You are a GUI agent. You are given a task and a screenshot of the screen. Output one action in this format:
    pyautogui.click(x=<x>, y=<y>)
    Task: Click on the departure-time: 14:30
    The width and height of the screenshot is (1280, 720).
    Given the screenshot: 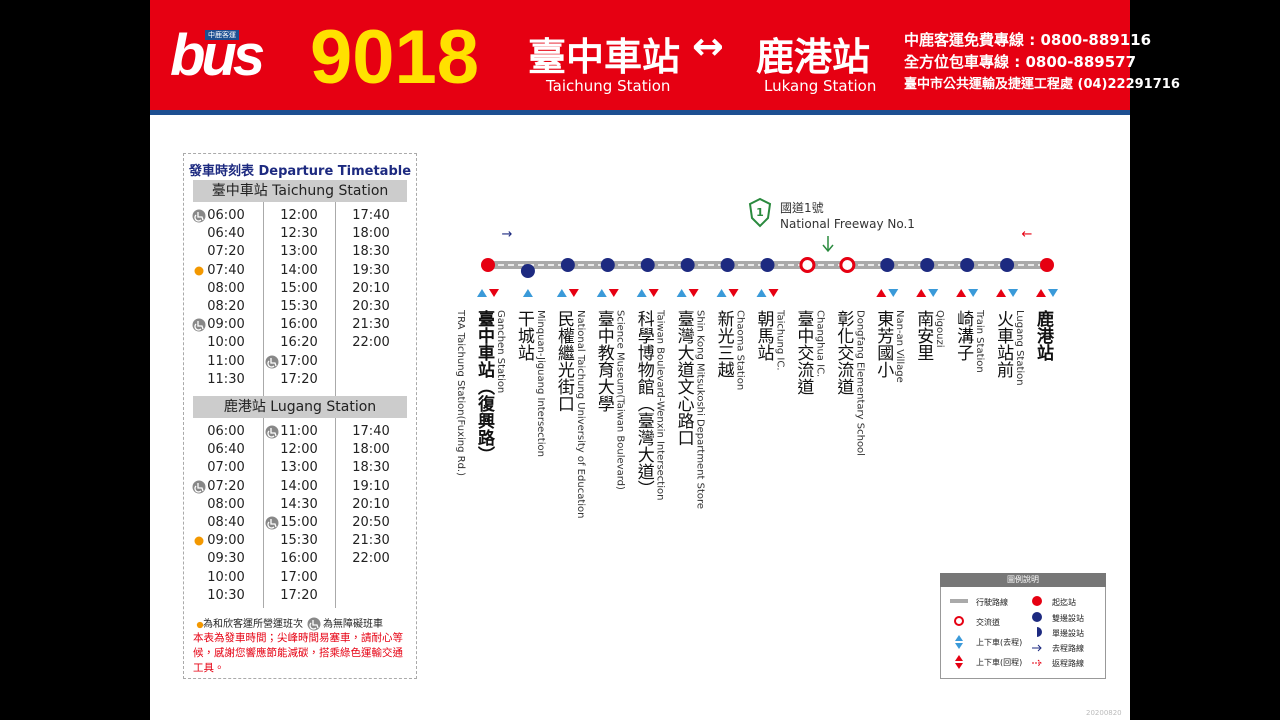 What is the action you would take?
    pyautogui.click(x=299, y=505)
    